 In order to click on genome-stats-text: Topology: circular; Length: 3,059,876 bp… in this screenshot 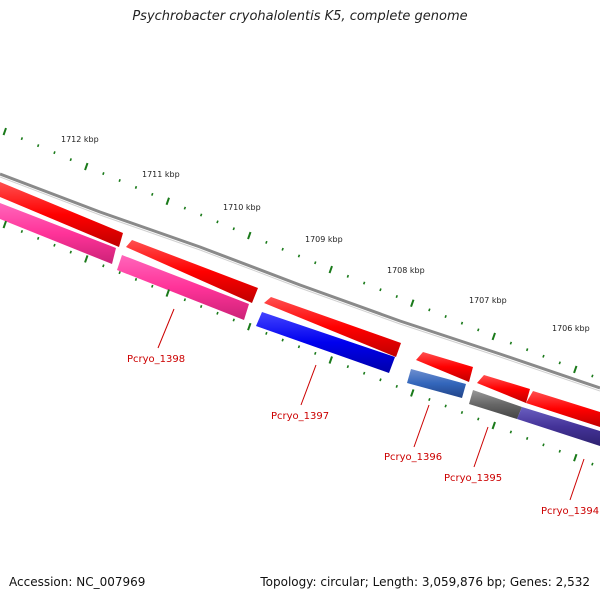, I will do `click(425, 582)`.